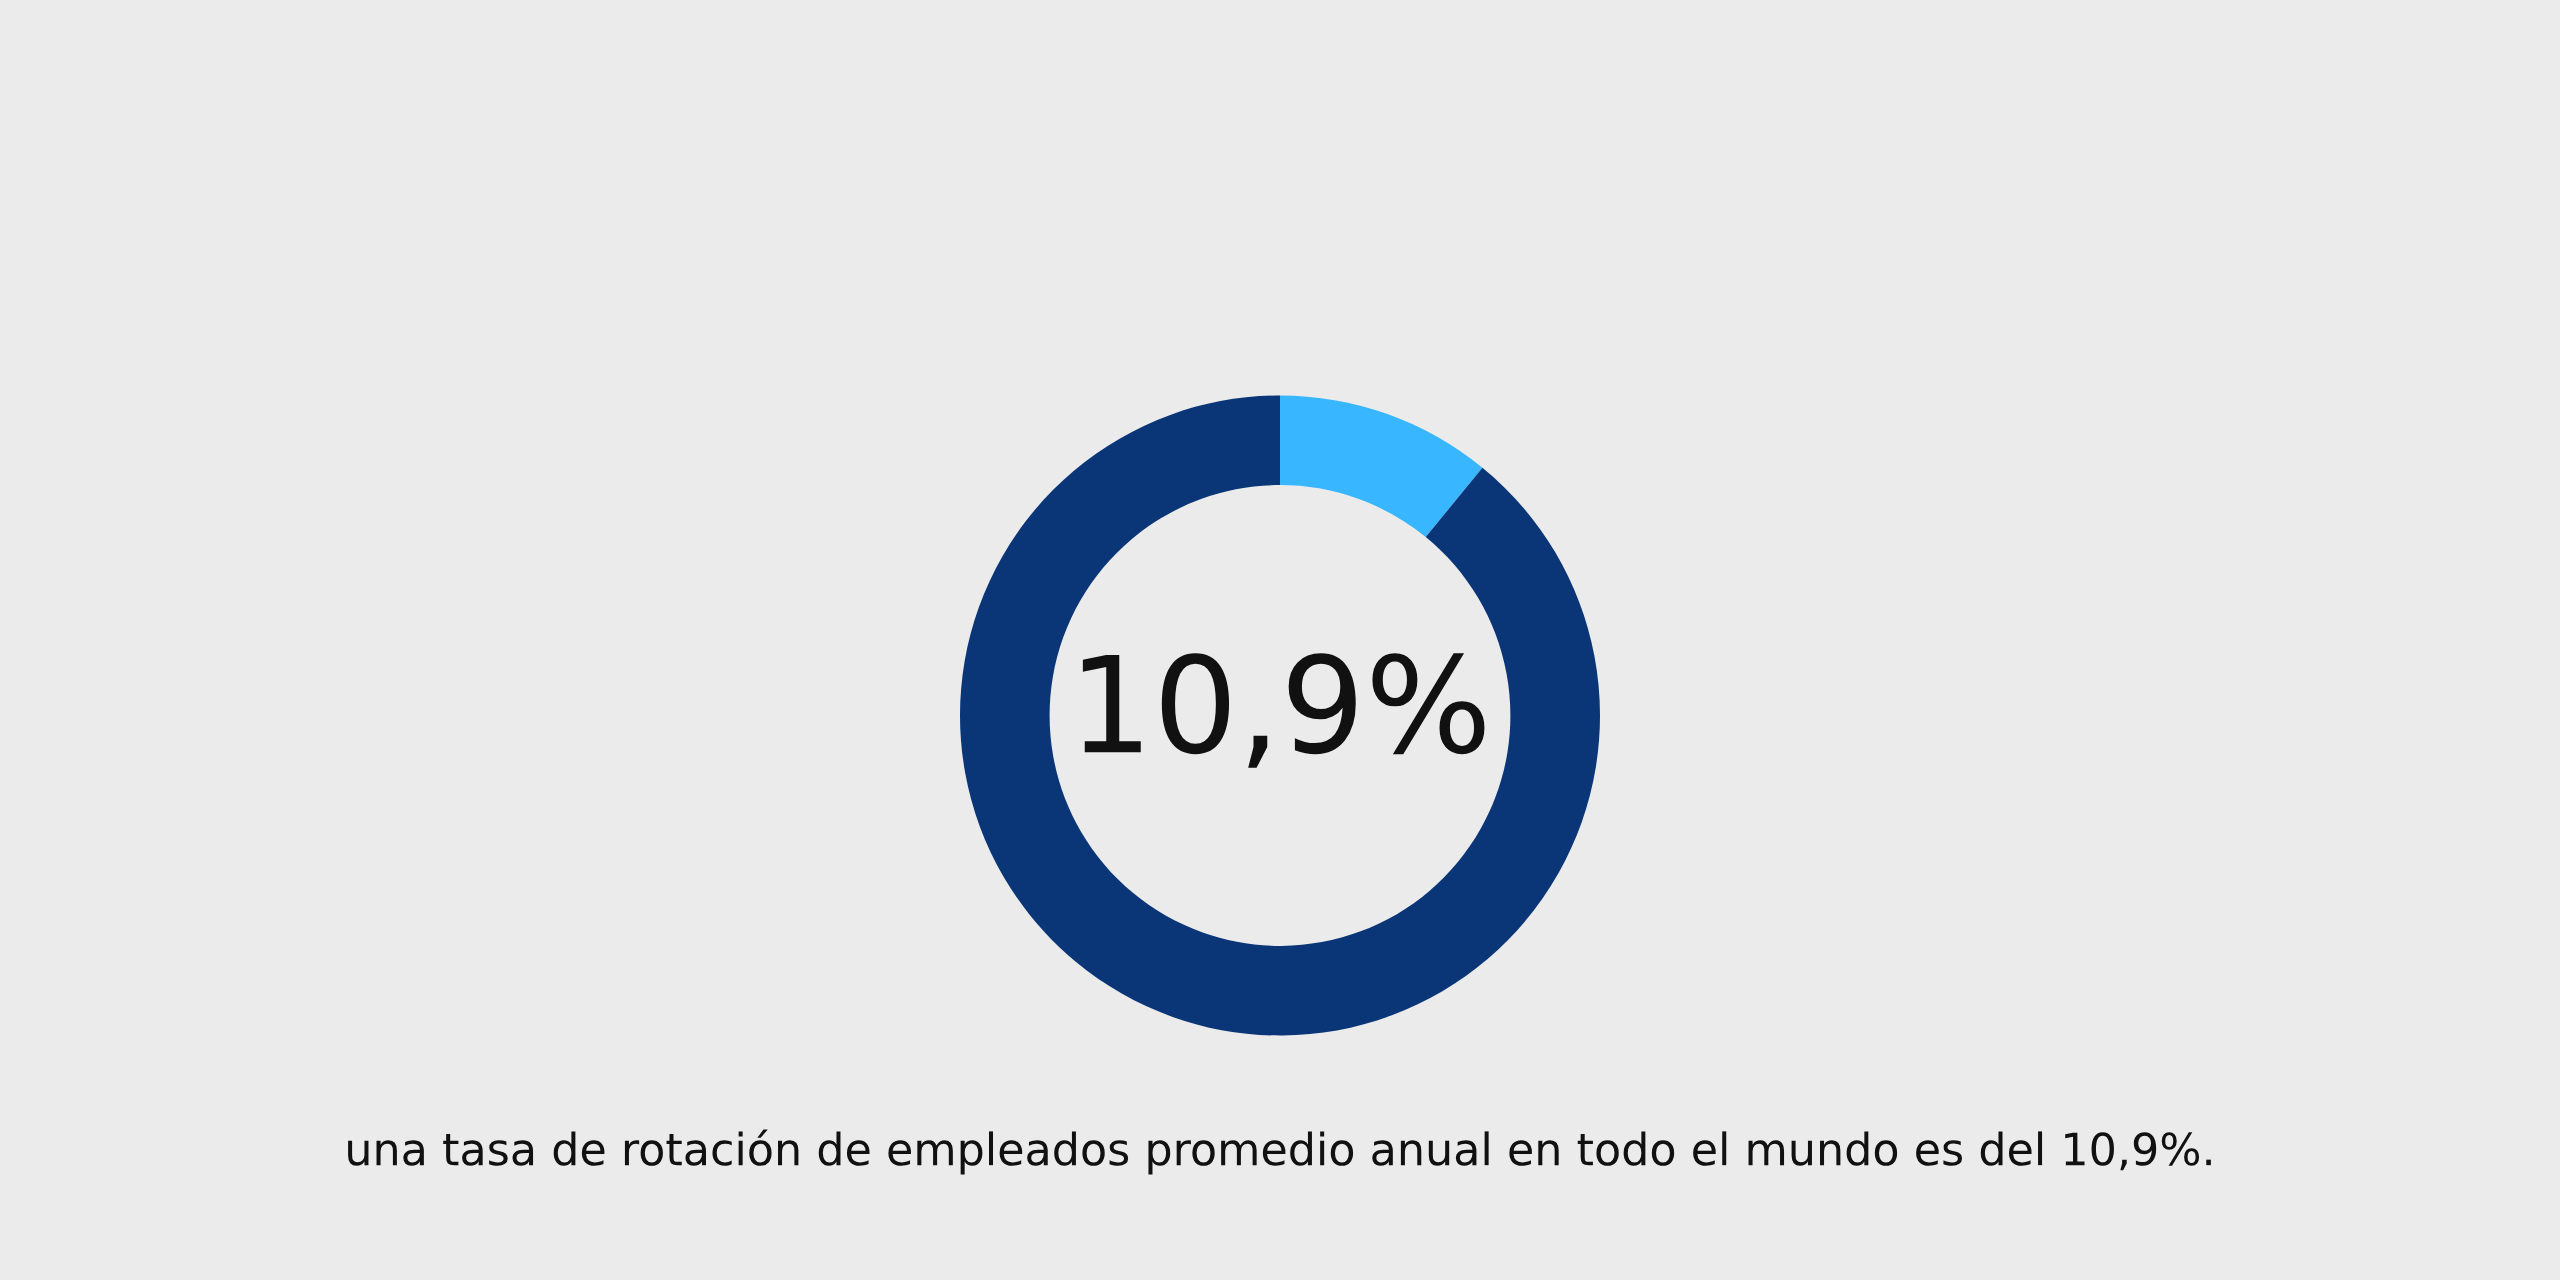 This screenshot has width=2560, height=1280. I want to click on data-label: 10,9%, so click(1283, 710).